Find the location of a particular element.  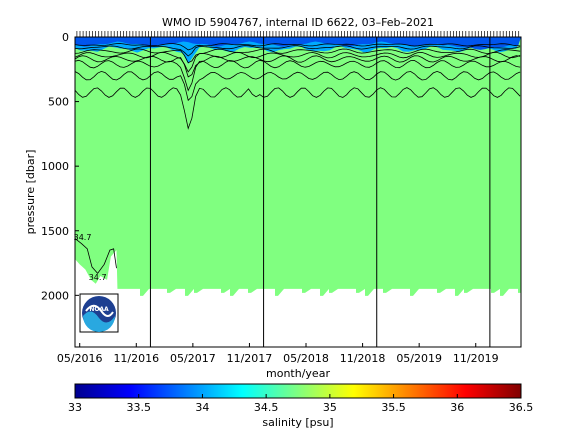

noaa-logo: NOAA is located at coordinates (99, 313).